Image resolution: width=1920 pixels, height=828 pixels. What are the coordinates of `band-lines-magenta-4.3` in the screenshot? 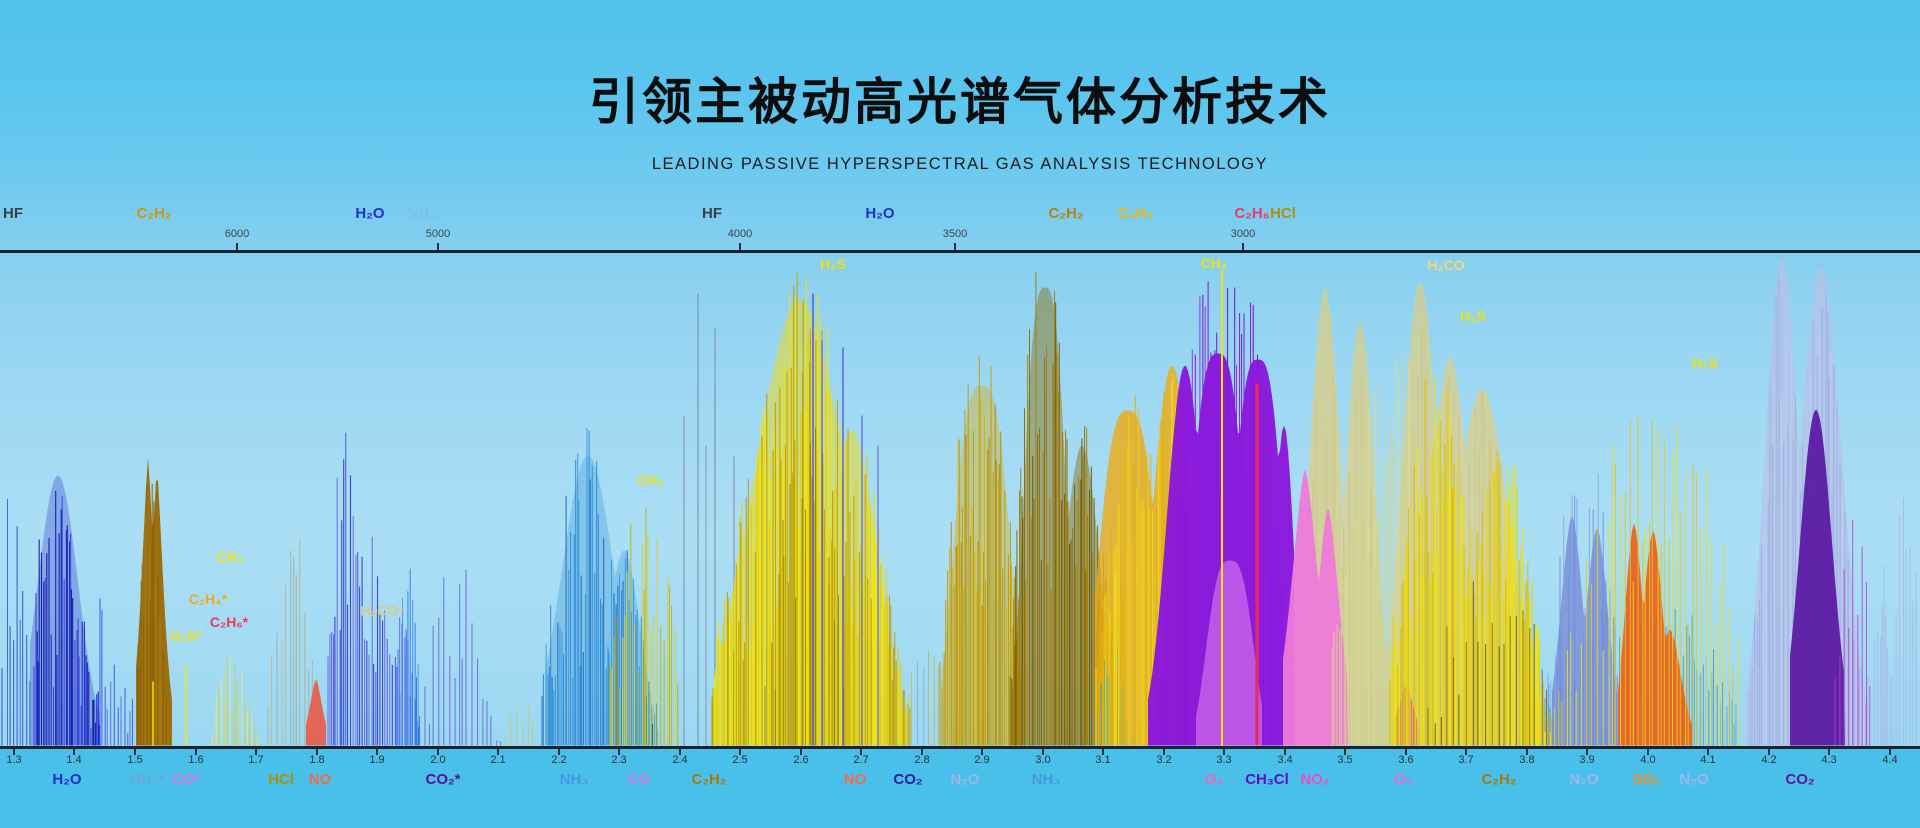 It's located at (1852, 632).